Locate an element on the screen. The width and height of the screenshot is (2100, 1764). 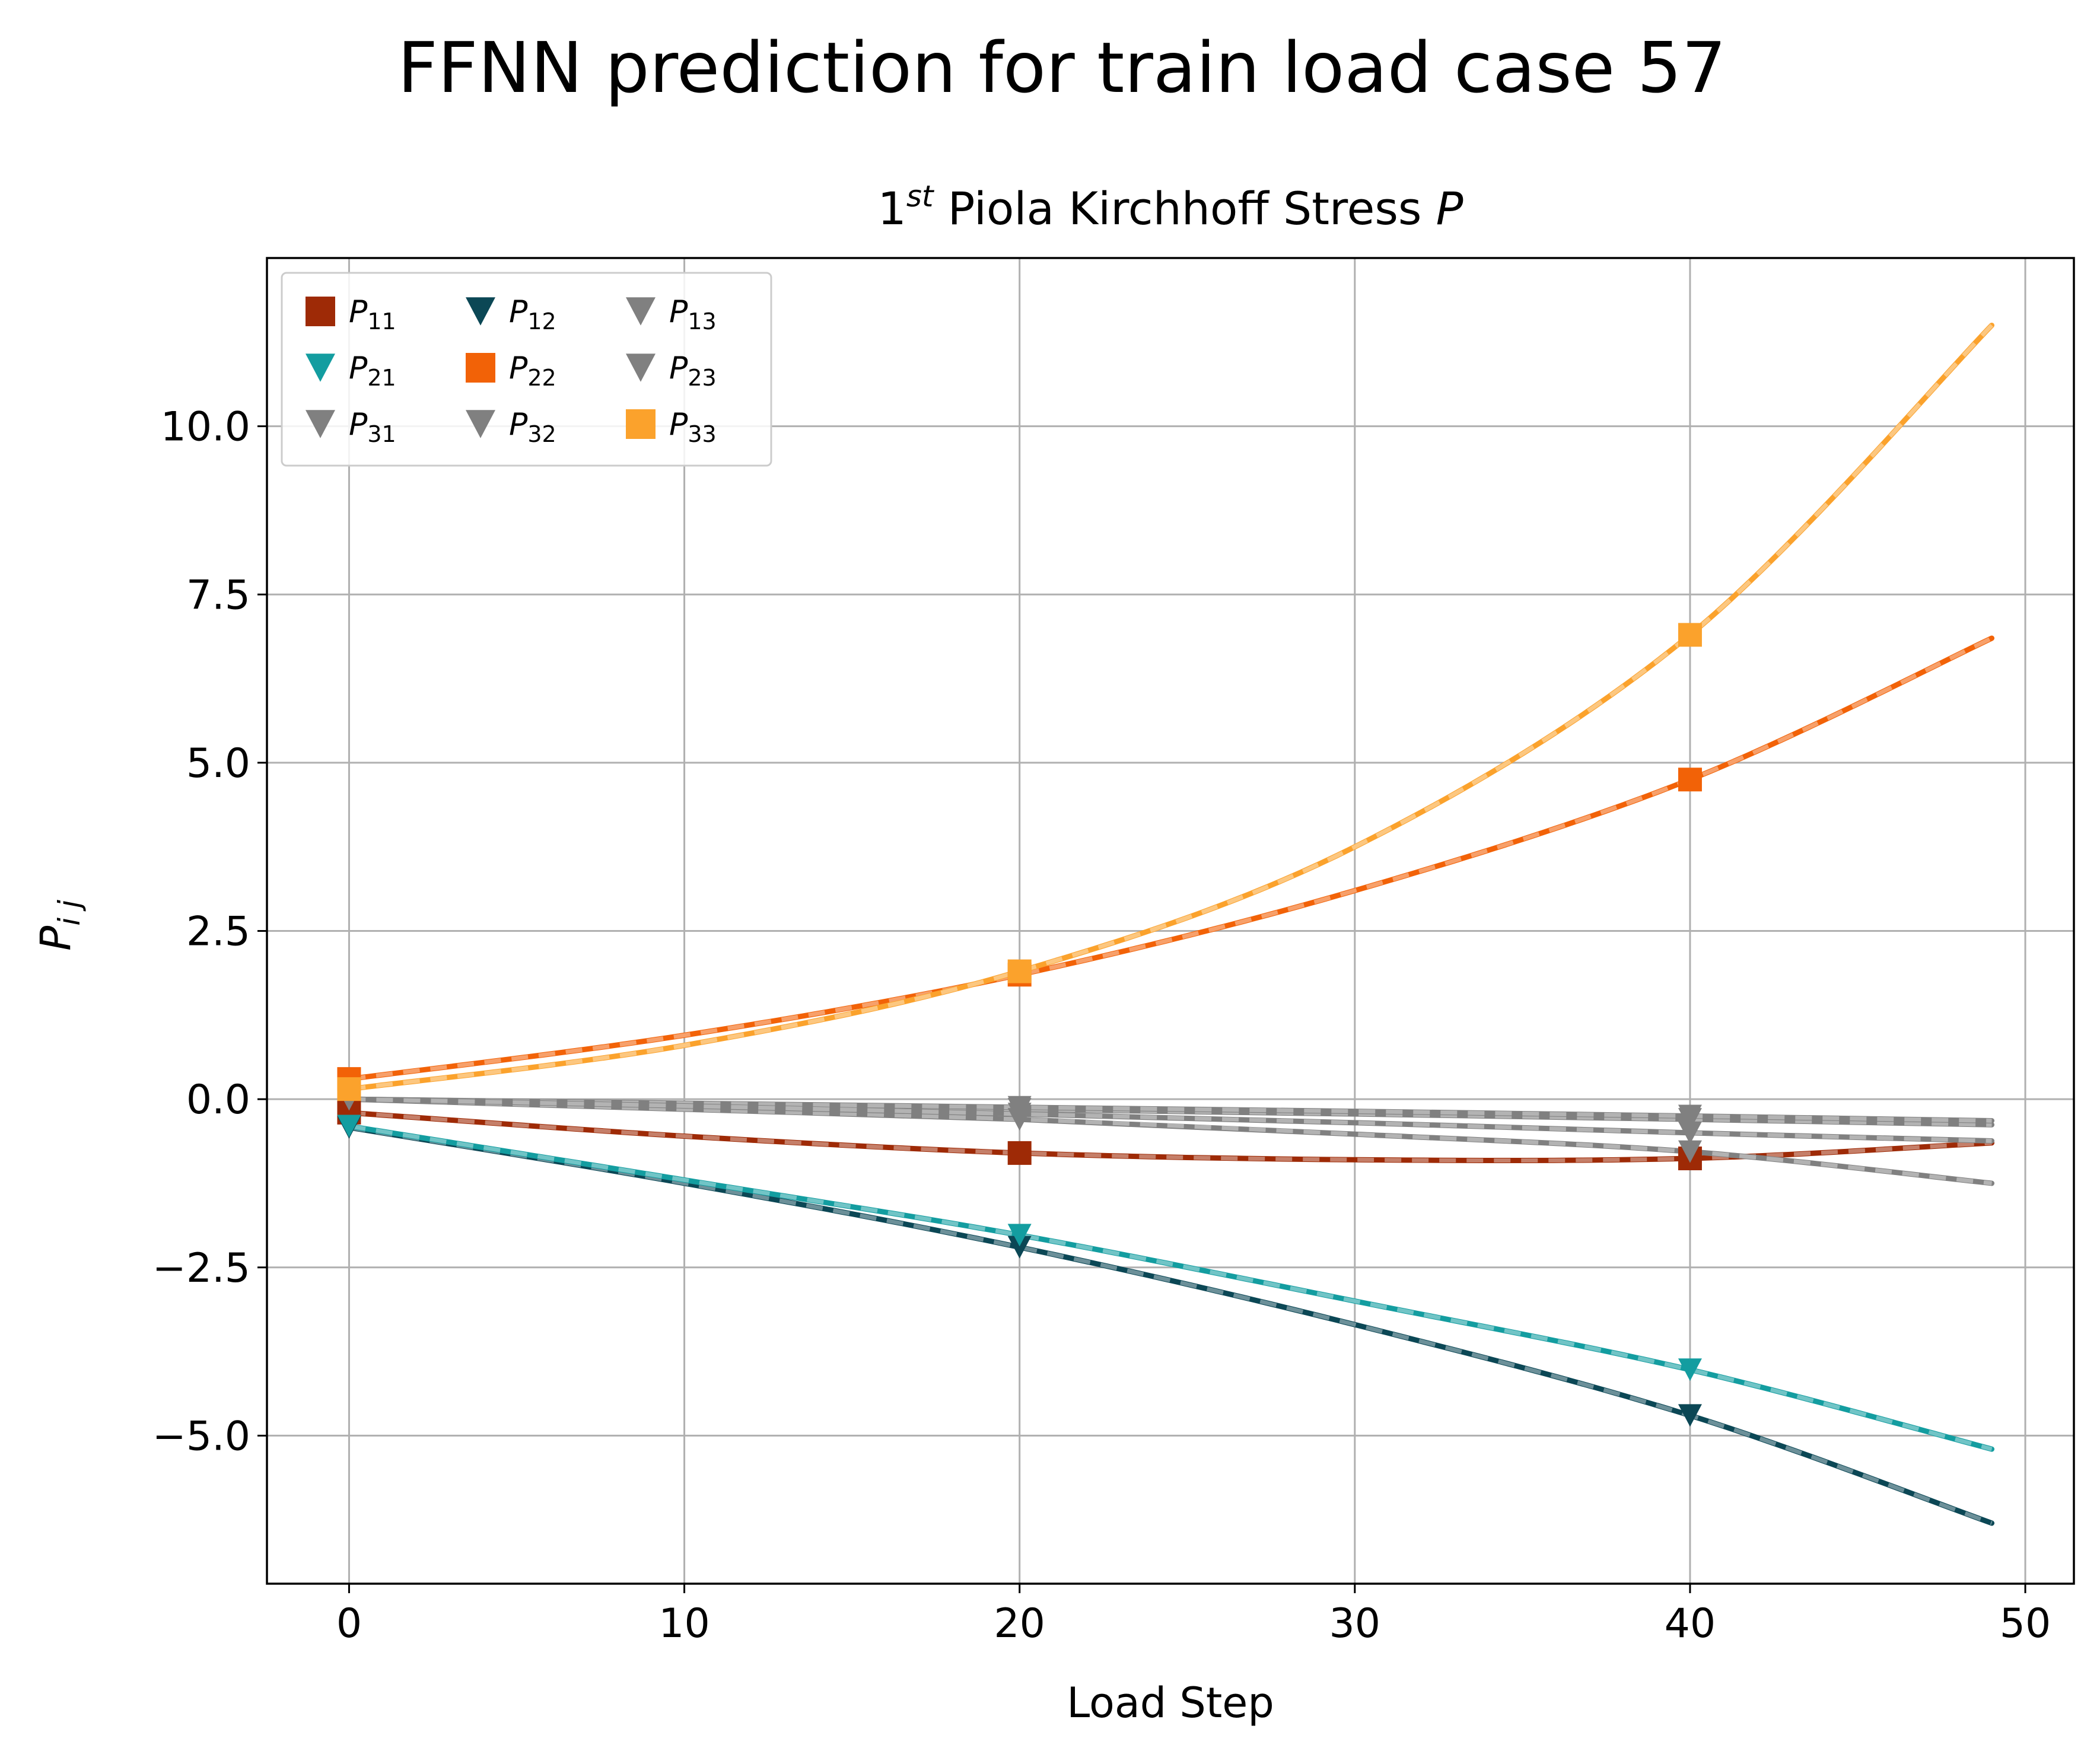
title-superscript: st is located at coordinates (920, 196).